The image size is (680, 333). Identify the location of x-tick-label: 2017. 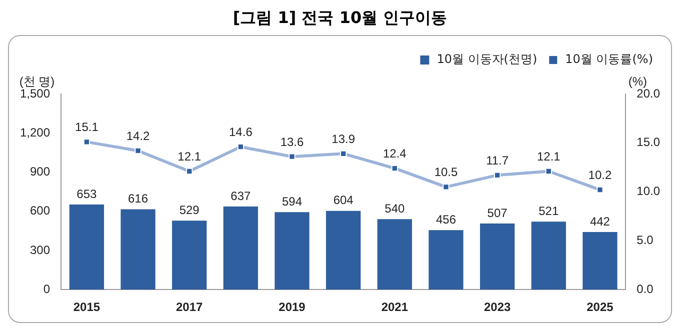
(190, 307).